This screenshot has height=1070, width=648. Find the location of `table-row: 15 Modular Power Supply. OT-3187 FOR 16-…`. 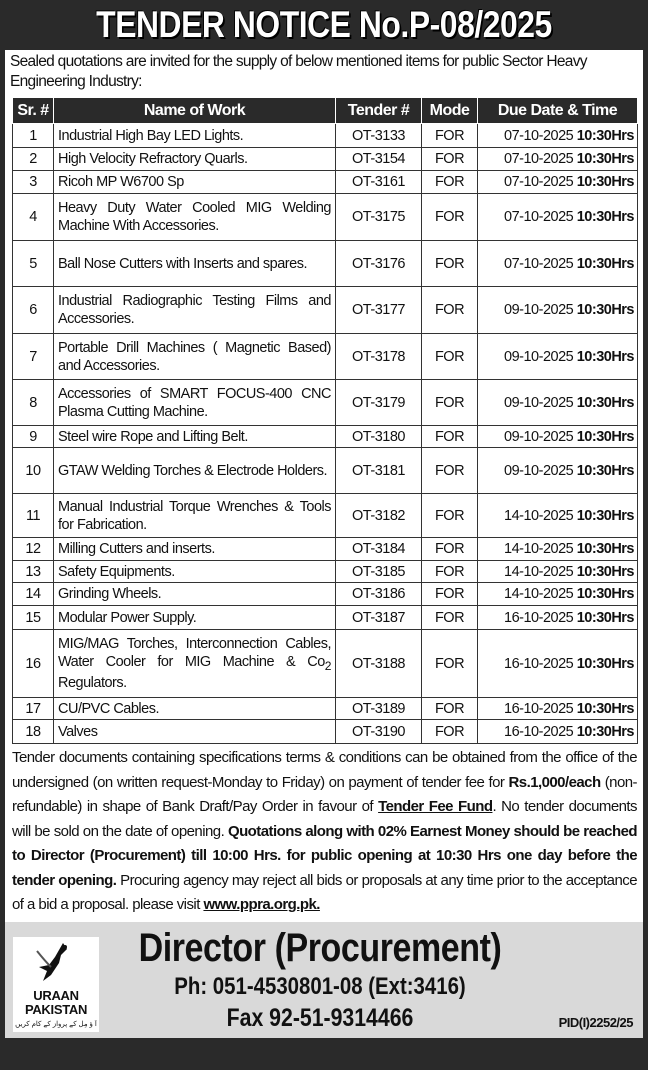

table-row: 15 Modular Power Supply. OT-3187 FOR 16-… is located at coordinates (325, 617).